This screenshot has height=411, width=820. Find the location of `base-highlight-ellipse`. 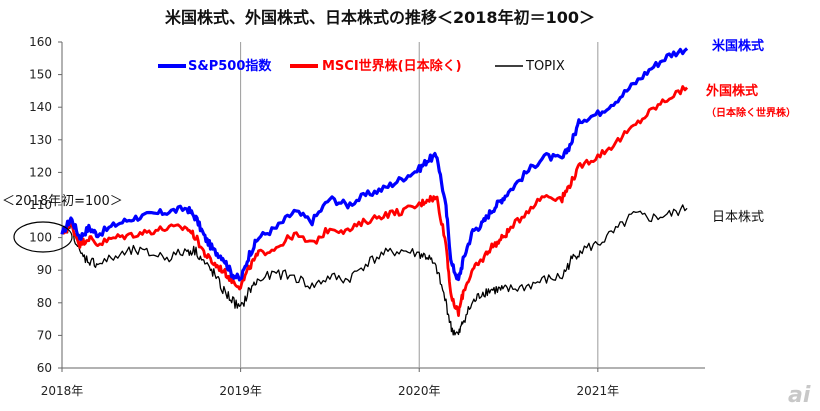

base-highlight-ellipse is located at coordinates (43, 237).